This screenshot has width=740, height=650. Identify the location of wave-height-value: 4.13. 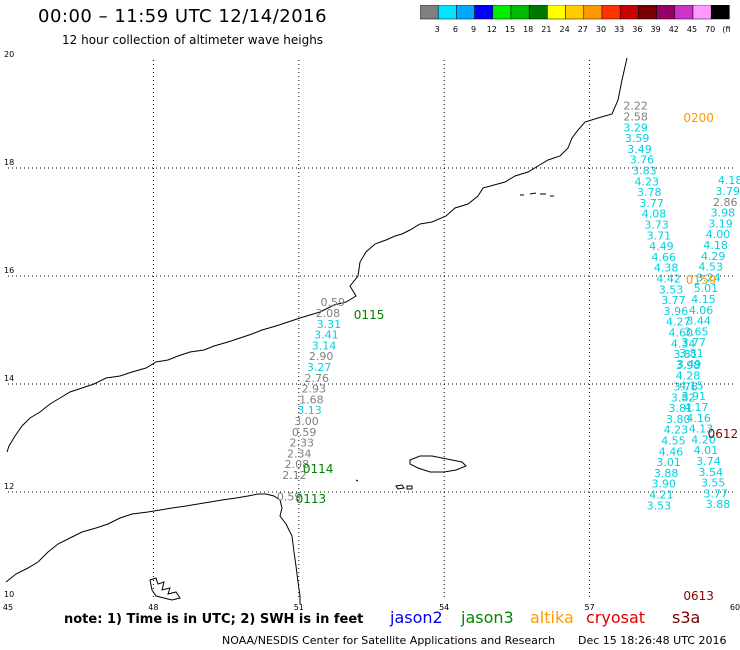
(701, 429).